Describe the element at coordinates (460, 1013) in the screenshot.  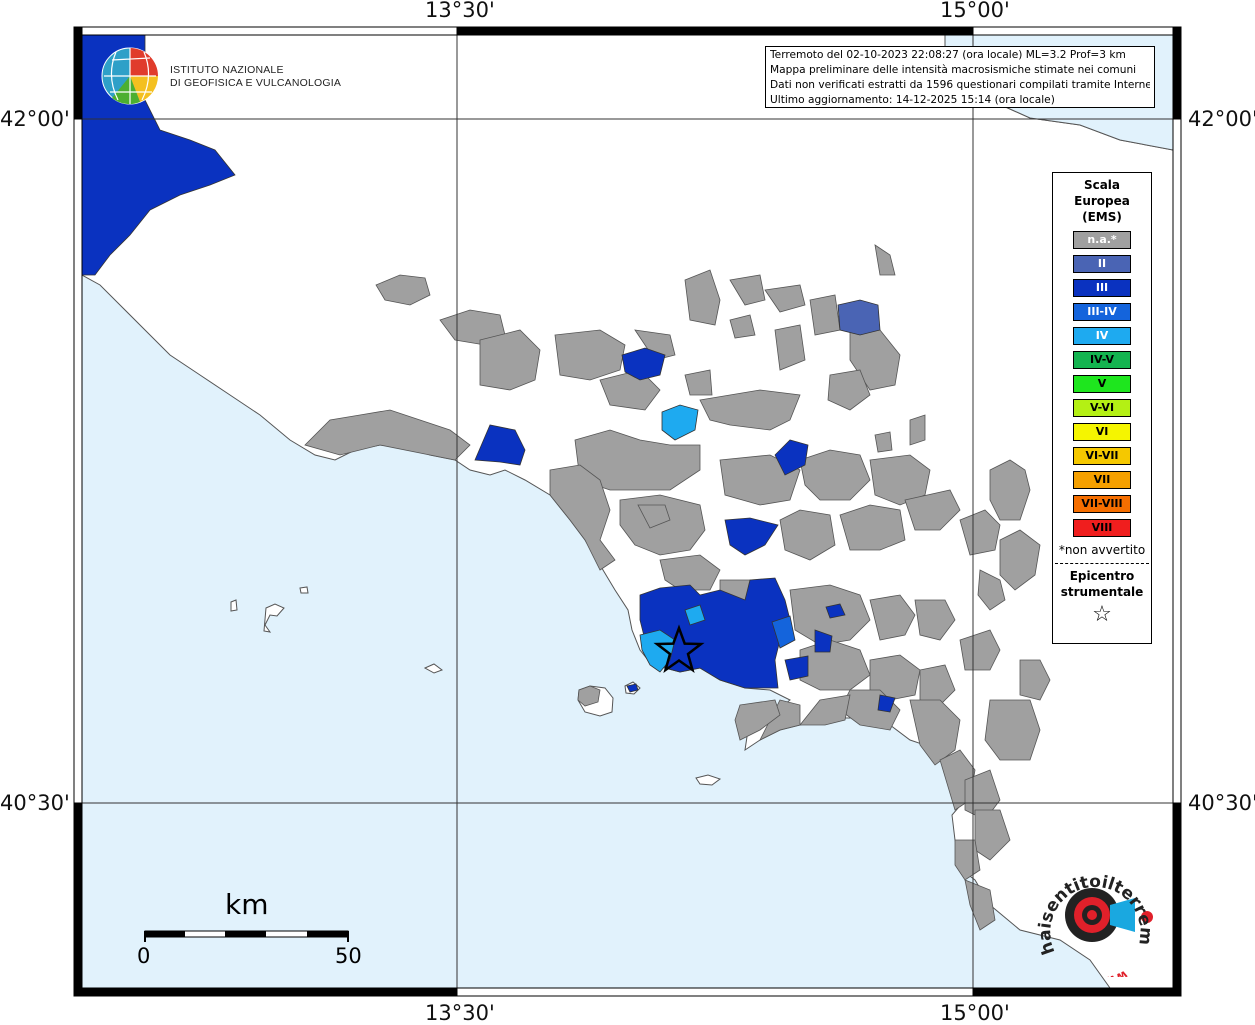
I see `lon-label-bottom-left: 13°30'` at that location.